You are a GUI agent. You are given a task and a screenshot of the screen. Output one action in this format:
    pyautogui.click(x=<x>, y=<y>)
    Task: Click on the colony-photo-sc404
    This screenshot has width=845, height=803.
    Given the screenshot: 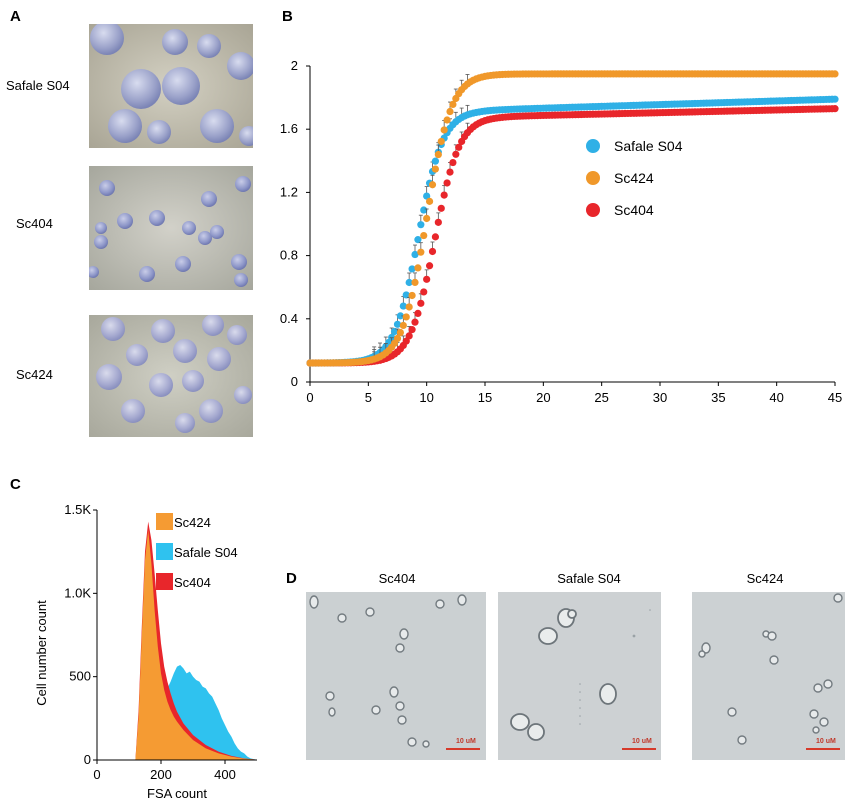 What is the action you would take?
    pyautogui.click(x=171, y=228)
    